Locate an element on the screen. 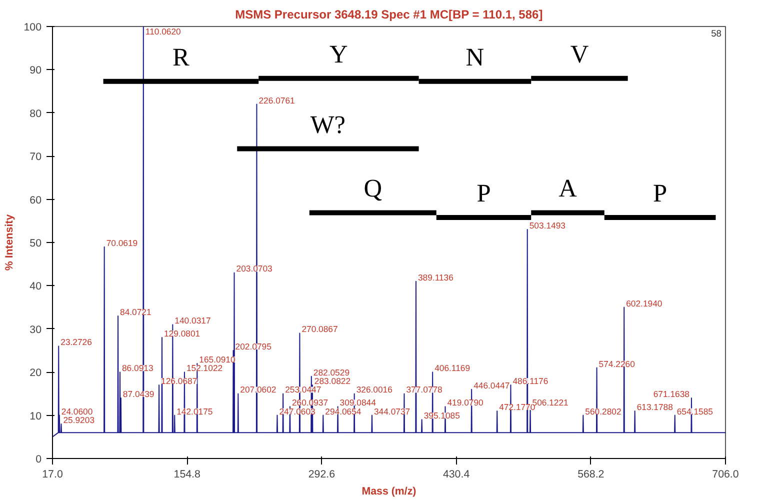 The image size is (759, 504). annotation: 389.1136 is located at coordinates (436, 277).